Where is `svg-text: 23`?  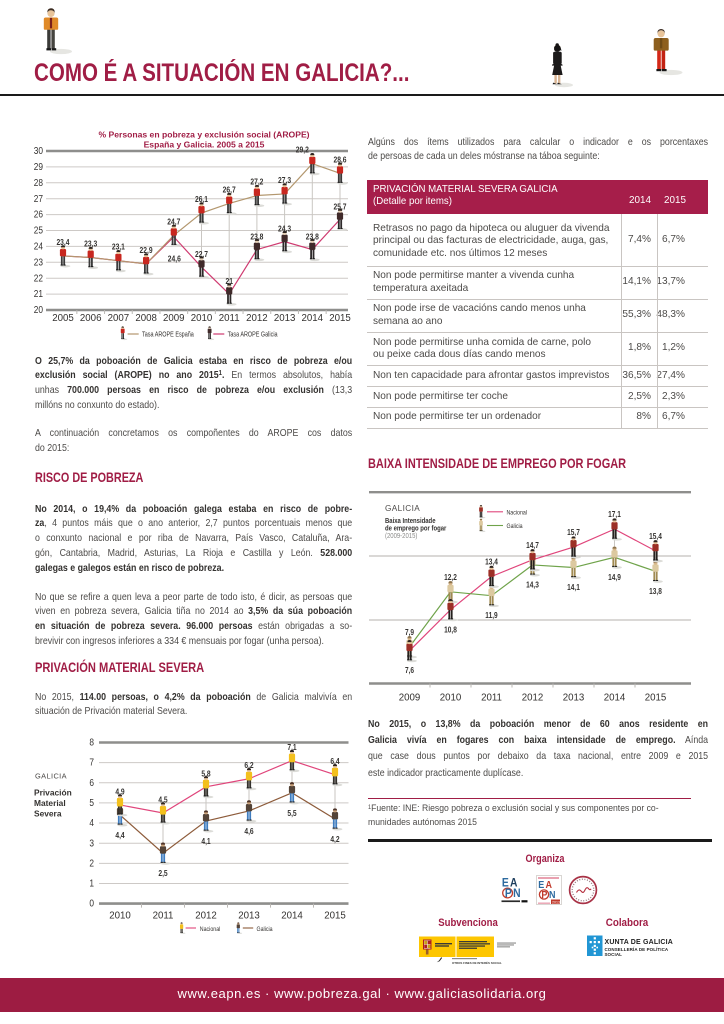
svg-text: 23 is located at coordinates (38, 262).